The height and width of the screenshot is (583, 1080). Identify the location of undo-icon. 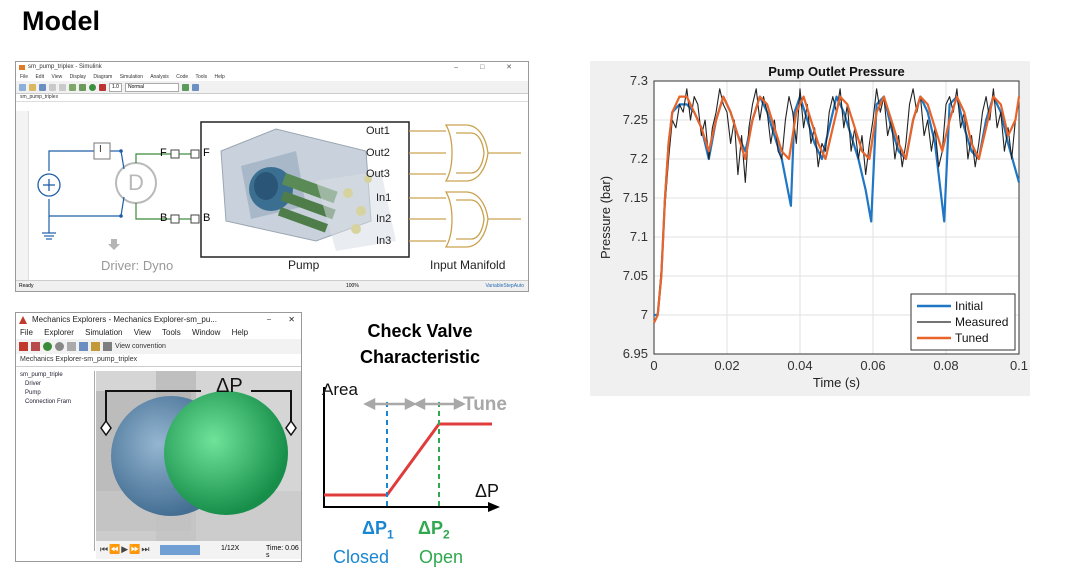
(52, 87).